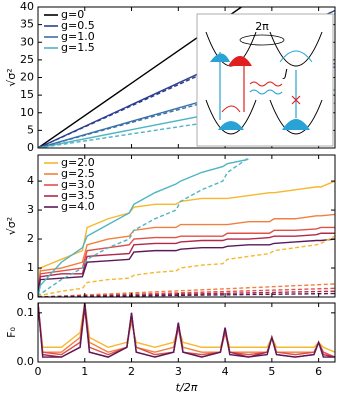  What do you see at coordinates (11, 332) in the screenshot?
I see `y-axis-label: F₀` at bounding box center [11, 332].